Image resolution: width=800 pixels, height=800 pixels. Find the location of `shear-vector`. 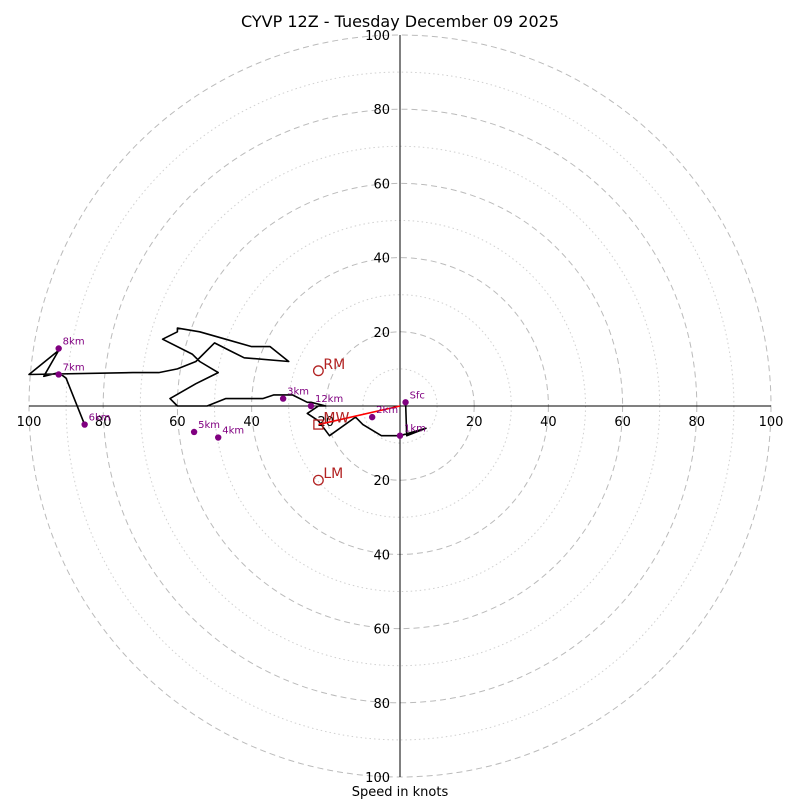

shear-vector is located at coordinates (359, 415).